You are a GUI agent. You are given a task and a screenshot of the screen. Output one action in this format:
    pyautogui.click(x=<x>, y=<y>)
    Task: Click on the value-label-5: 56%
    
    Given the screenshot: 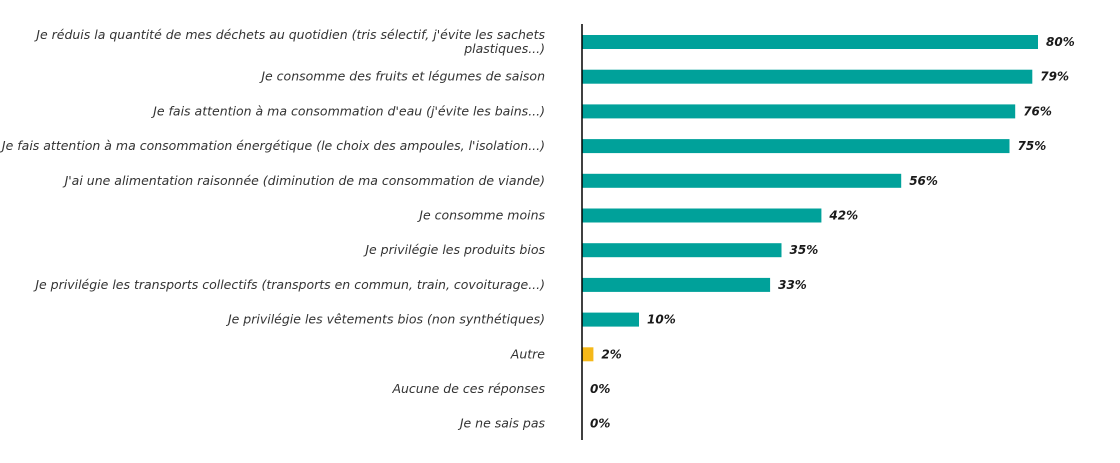 What is the action you would take?
    pyautogui.click(x=923, y=181)
    